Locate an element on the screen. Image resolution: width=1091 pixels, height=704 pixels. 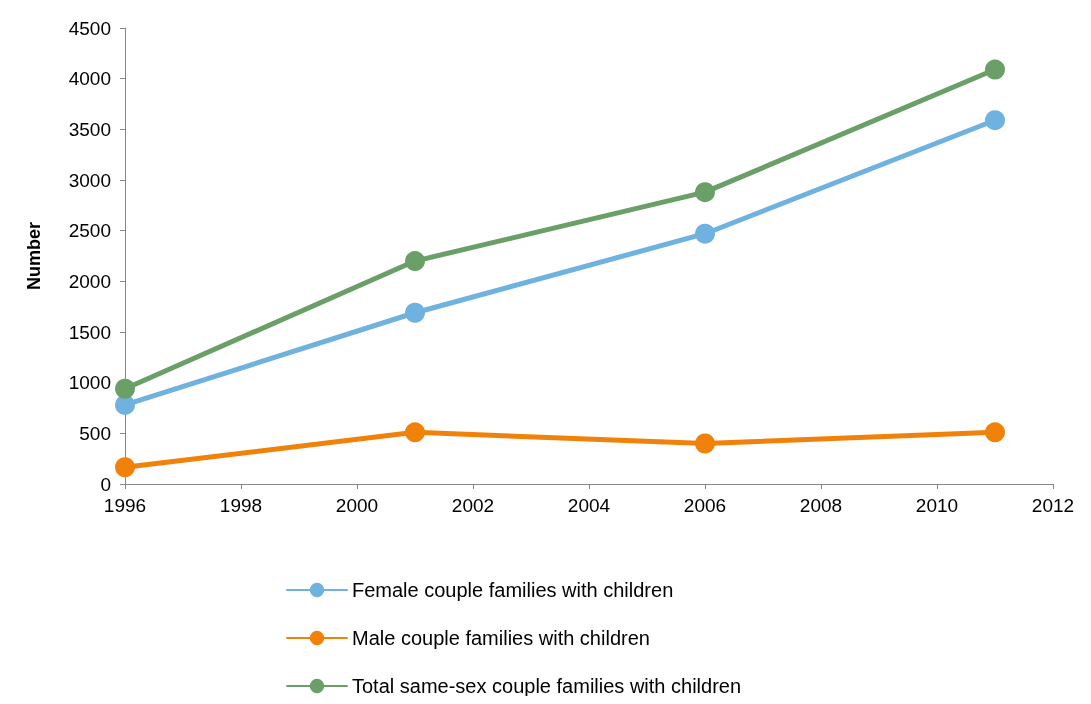
x-tick-label: 1998 is located at coordinates (241, 505).